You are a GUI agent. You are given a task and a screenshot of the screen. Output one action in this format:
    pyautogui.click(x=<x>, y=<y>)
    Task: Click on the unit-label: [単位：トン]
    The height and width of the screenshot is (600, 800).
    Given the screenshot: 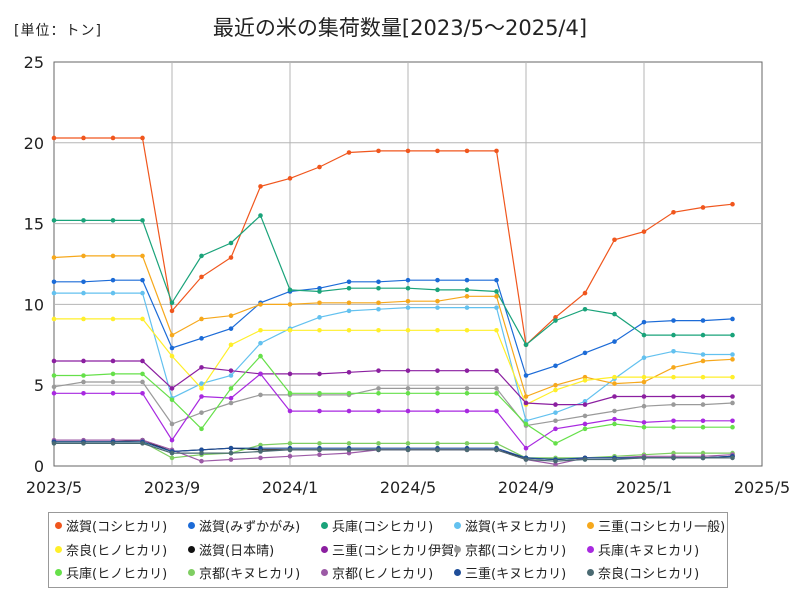 What is the action you would take?
    pyautogui.click(x=58, y=31)
    